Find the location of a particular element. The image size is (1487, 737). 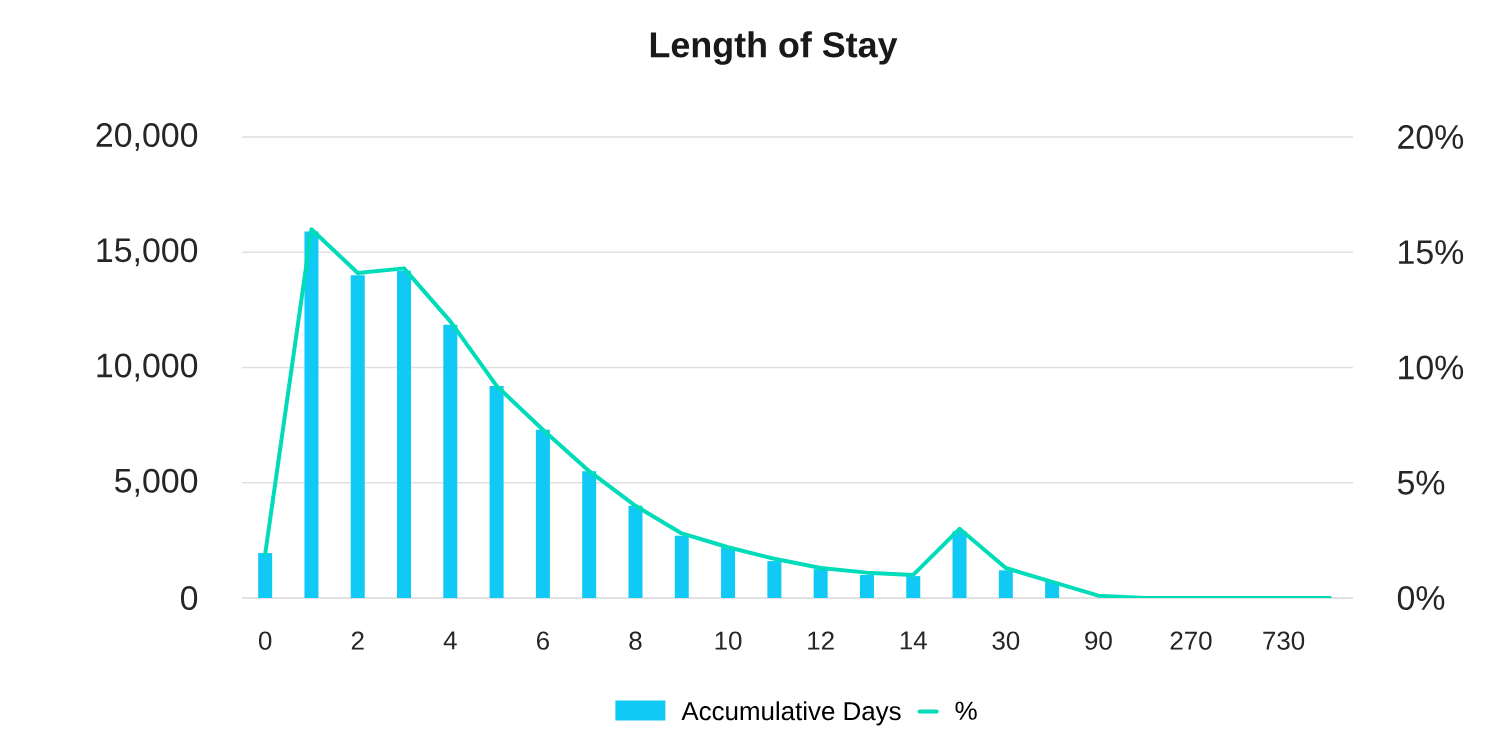

x-tick-label: 270 is located at coordinates (1191, 640).